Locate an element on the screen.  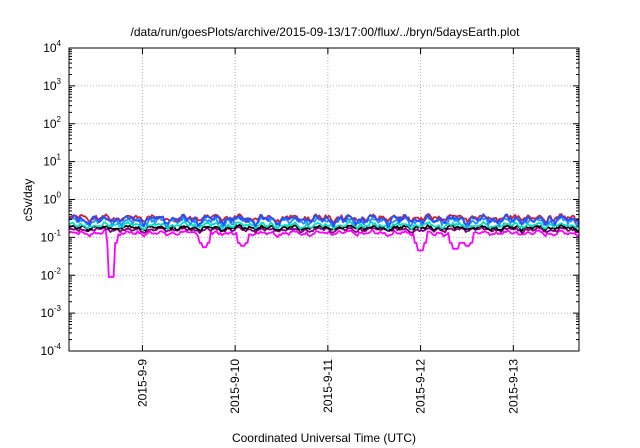
x-tick-label: 2015-9-9 is located at coordinates (142, 383).